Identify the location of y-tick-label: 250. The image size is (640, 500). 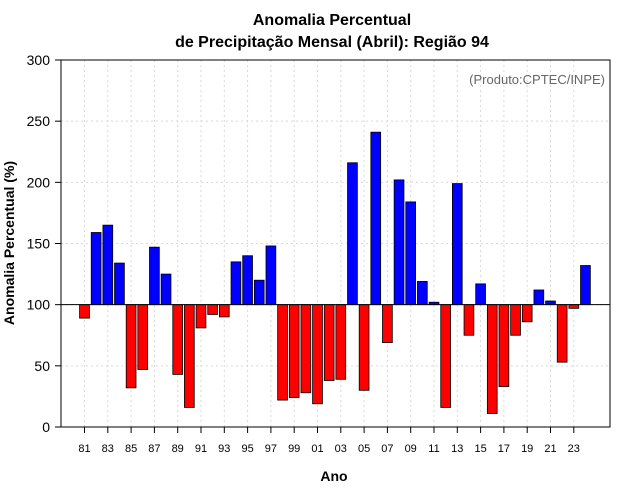
(39, 121).